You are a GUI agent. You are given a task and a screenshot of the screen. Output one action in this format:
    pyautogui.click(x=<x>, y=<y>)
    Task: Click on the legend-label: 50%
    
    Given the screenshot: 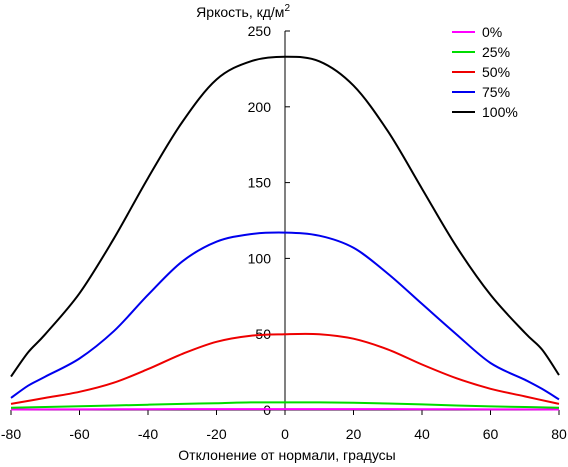 What is the action you would take?
    pyautogui.click(x=496, y=72)
    